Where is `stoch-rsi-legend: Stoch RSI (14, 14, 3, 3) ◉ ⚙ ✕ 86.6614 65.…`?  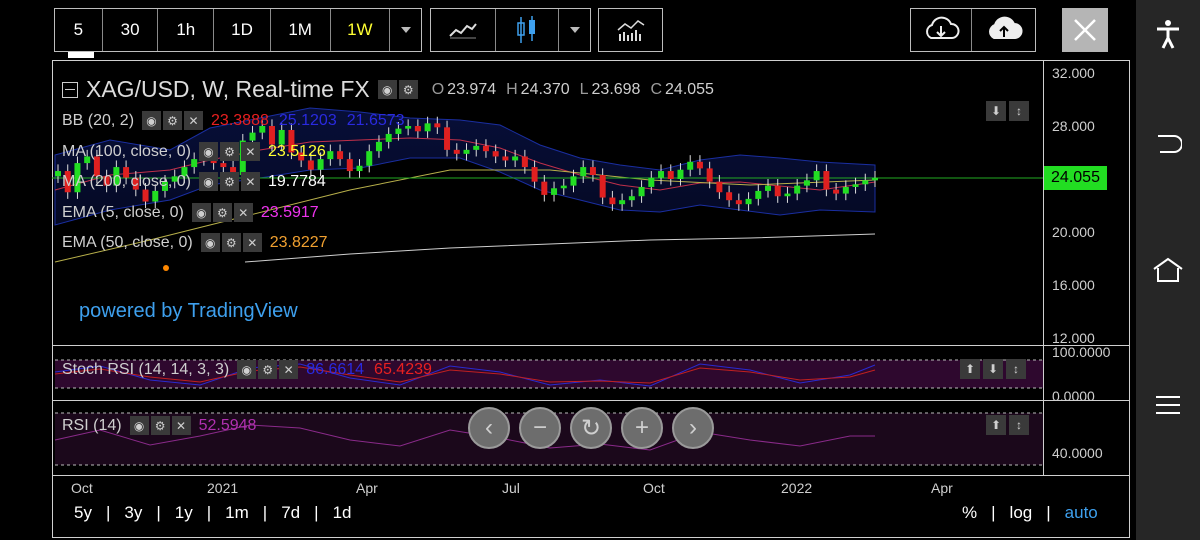 stoch-rsi-legend: Stoch RSI (14, 14, 3, 3) ◉ ⚙ ✕ 86.6614 65.… is located at coordinates (247, 369).